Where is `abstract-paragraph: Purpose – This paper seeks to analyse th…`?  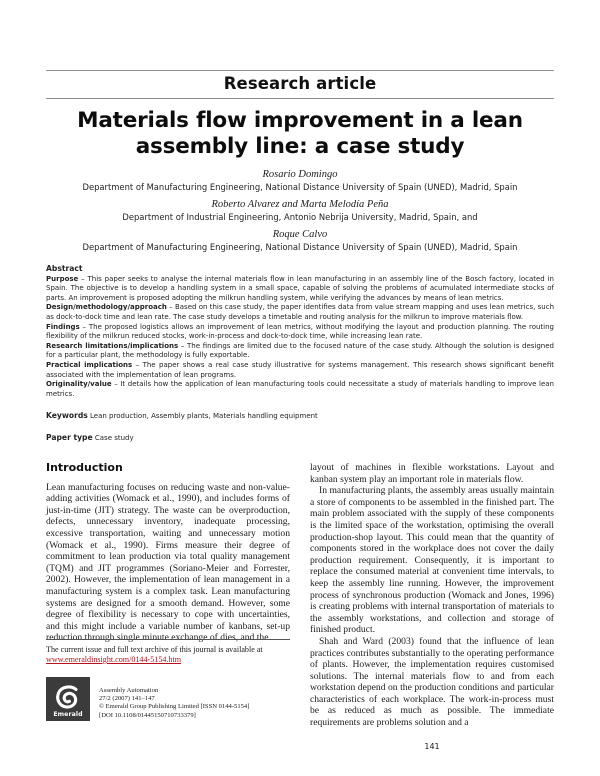 abstract-paragraph: Purpose – This paper seeks to analyse th… is located at coordinates (300, 289).